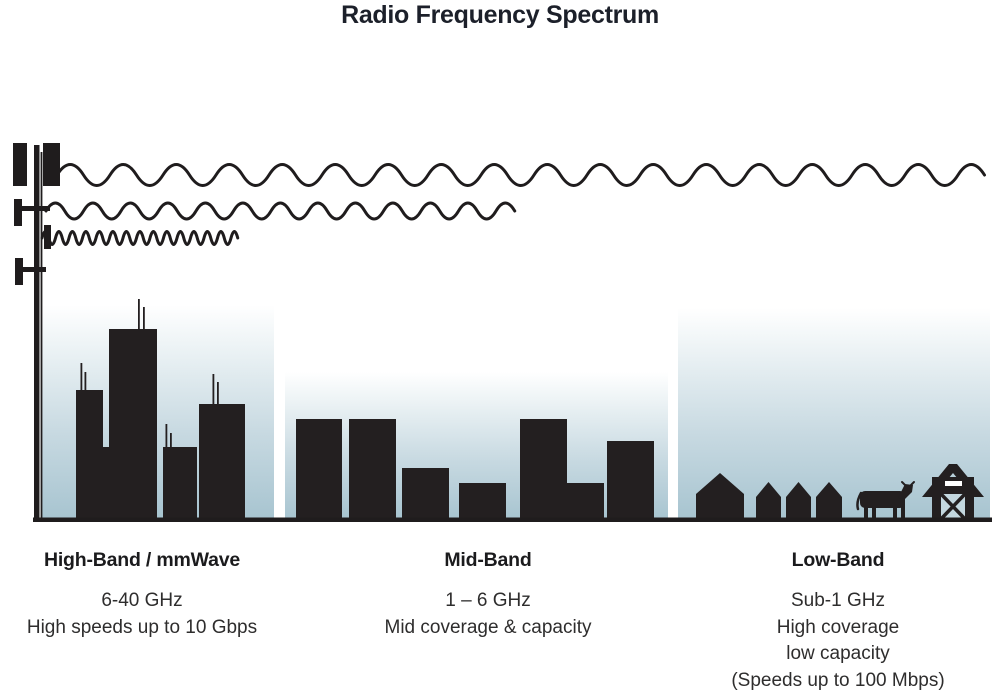 This screenshot has height=700, width=1000. What do you see at coordinates (500, 15) in the screenshot?
I see `page-title: Radio Frequency Spectrum` at bounding box center [500, 15].